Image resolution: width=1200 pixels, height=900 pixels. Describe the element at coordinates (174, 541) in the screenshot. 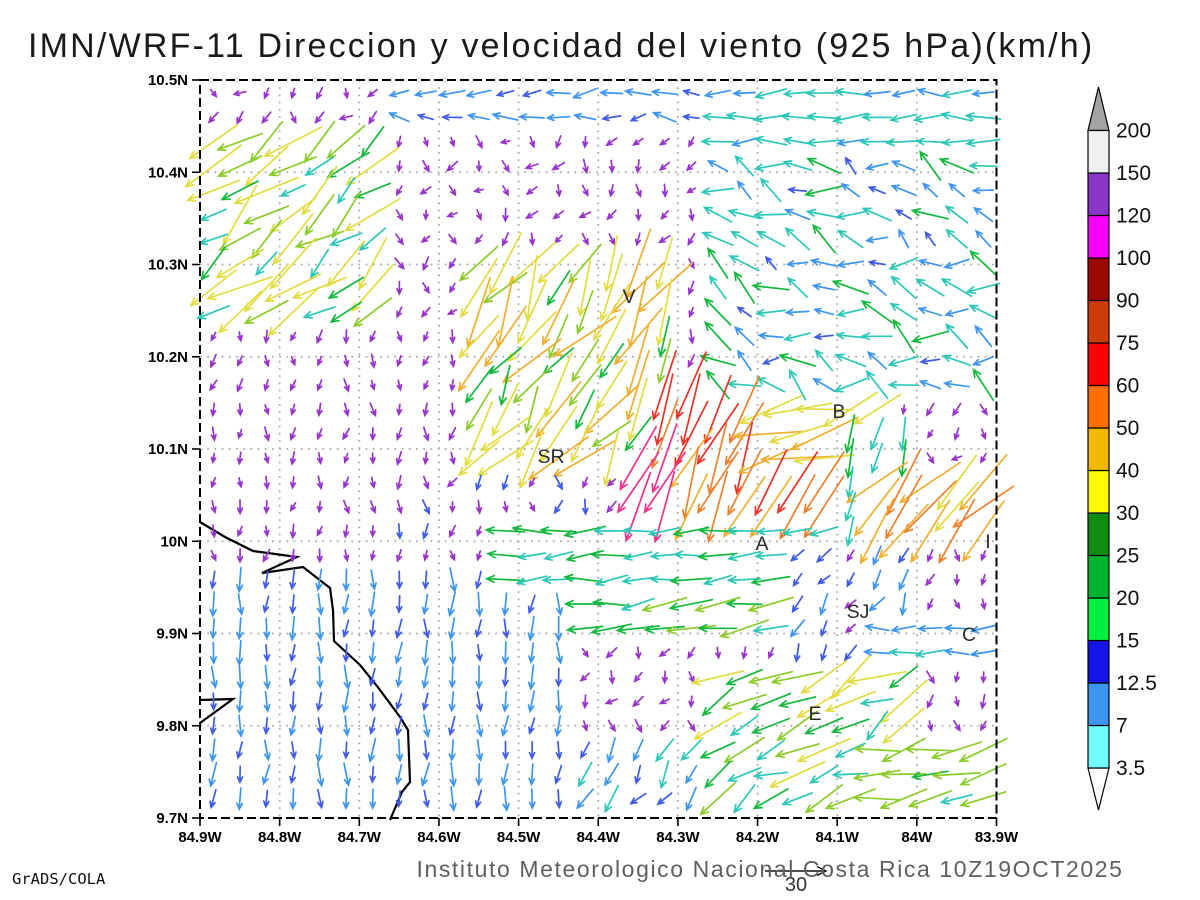

I see `lat-axis-label: 10N` at that location.